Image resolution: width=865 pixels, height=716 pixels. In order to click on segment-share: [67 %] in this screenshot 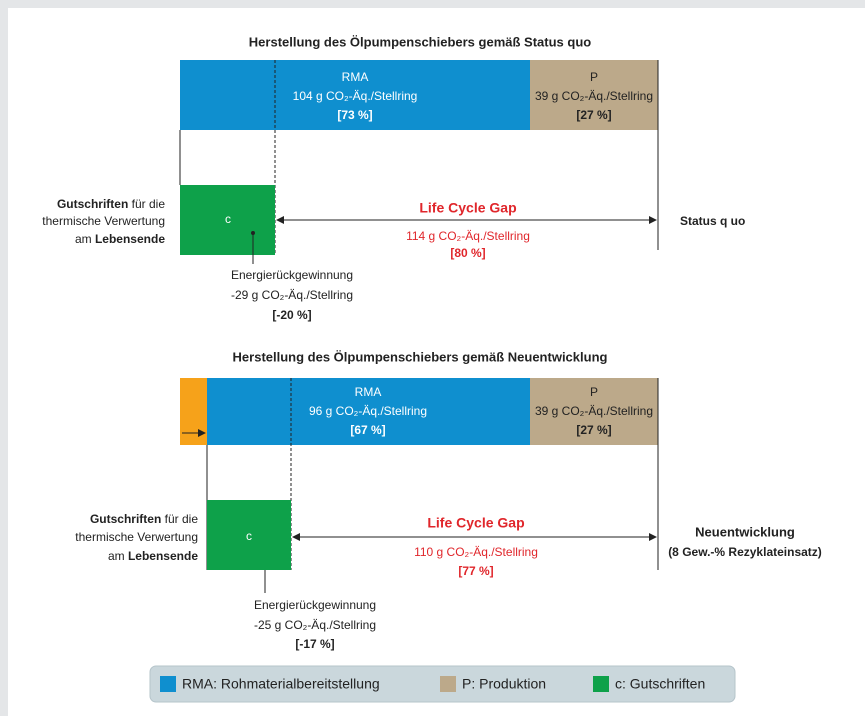, I will do `click(367, 430)`.